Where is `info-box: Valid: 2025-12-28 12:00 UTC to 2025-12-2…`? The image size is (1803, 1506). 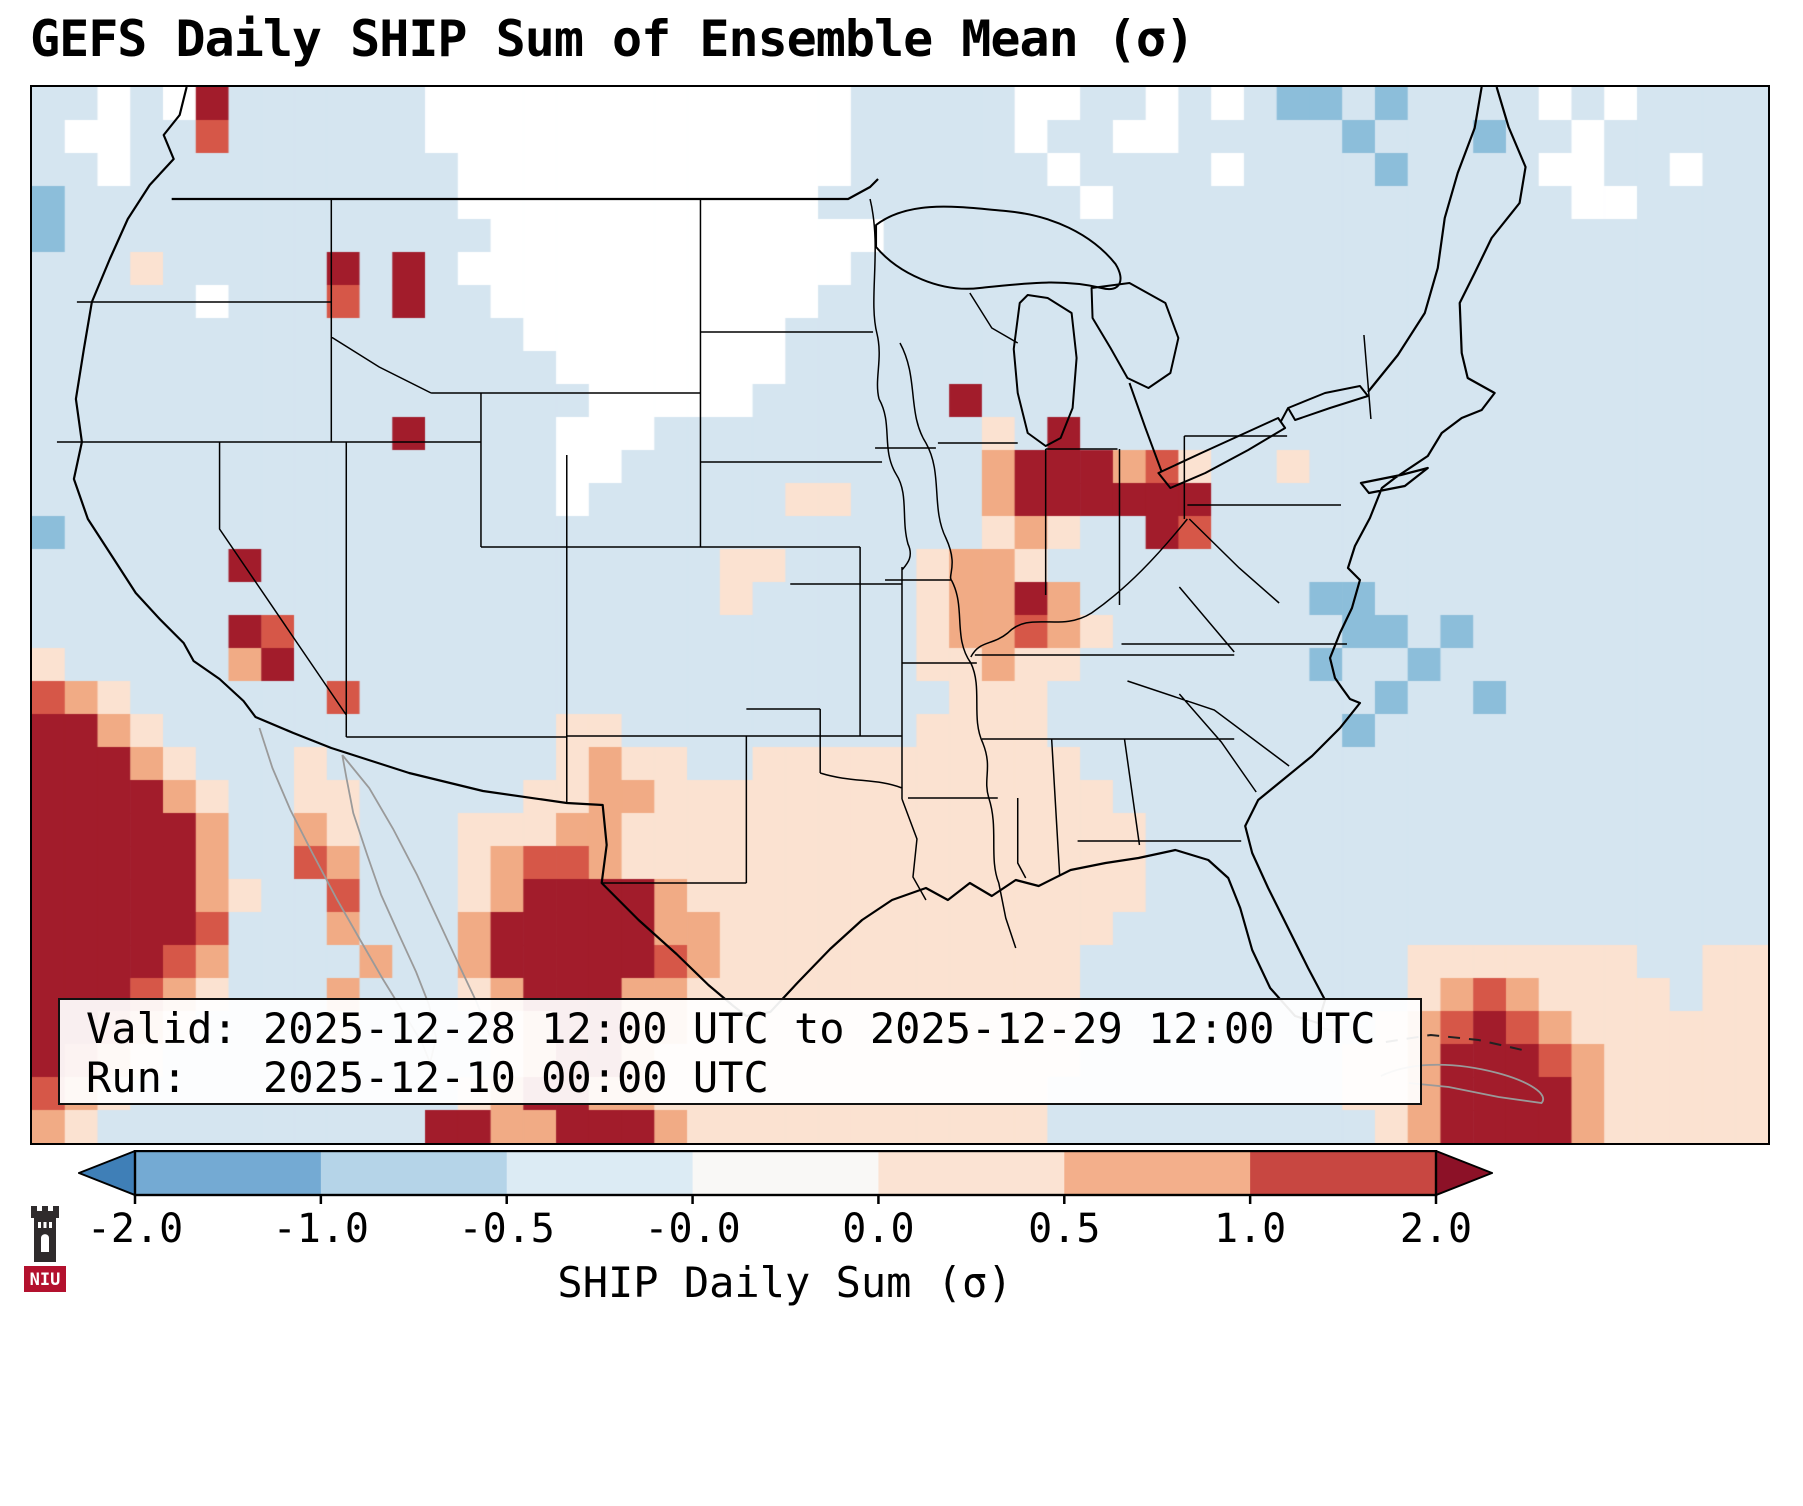 info-box: Valid: 2025-12-28 12:00 UTC to 2025-12-2… is located at coordinates (740, 1051).